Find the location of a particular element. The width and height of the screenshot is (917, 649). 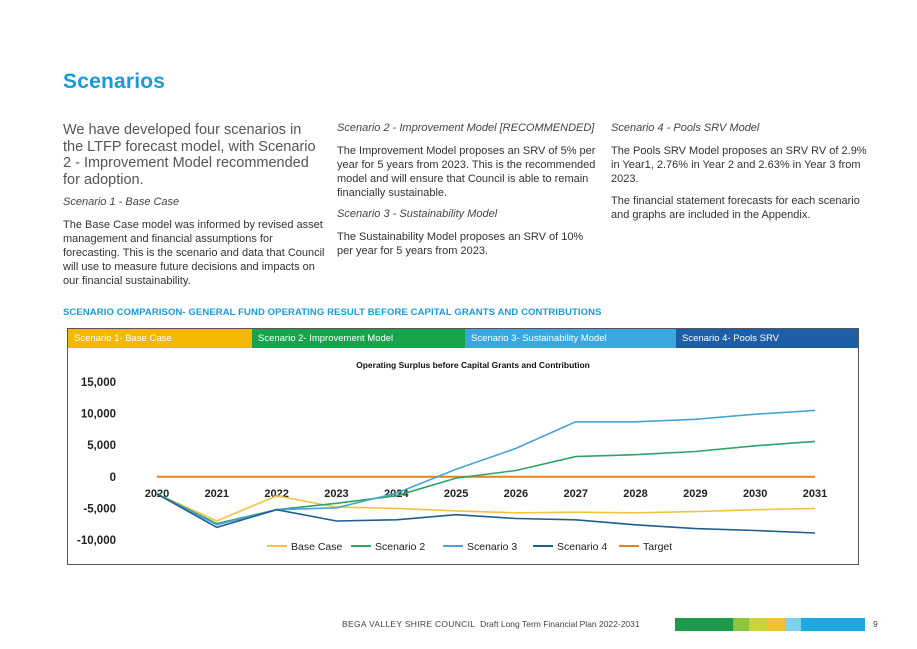

legend-label: Target is located at coordinates (657, 547).